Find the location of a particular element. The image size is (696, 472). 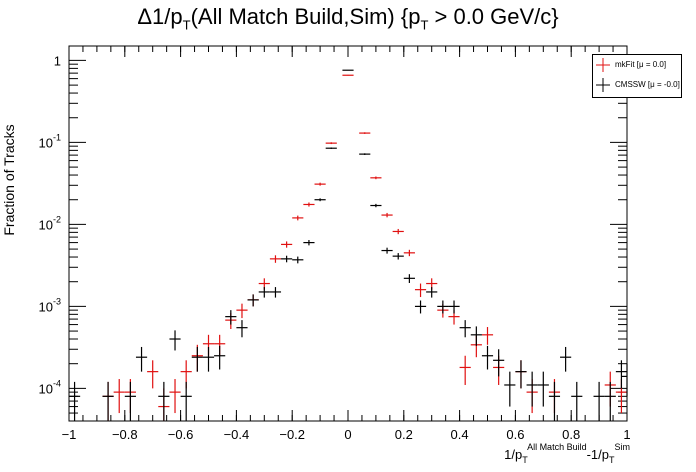

legend-entry-cmssw: CMSSW [μ = -0.0] is located at coordinates (637, 85).